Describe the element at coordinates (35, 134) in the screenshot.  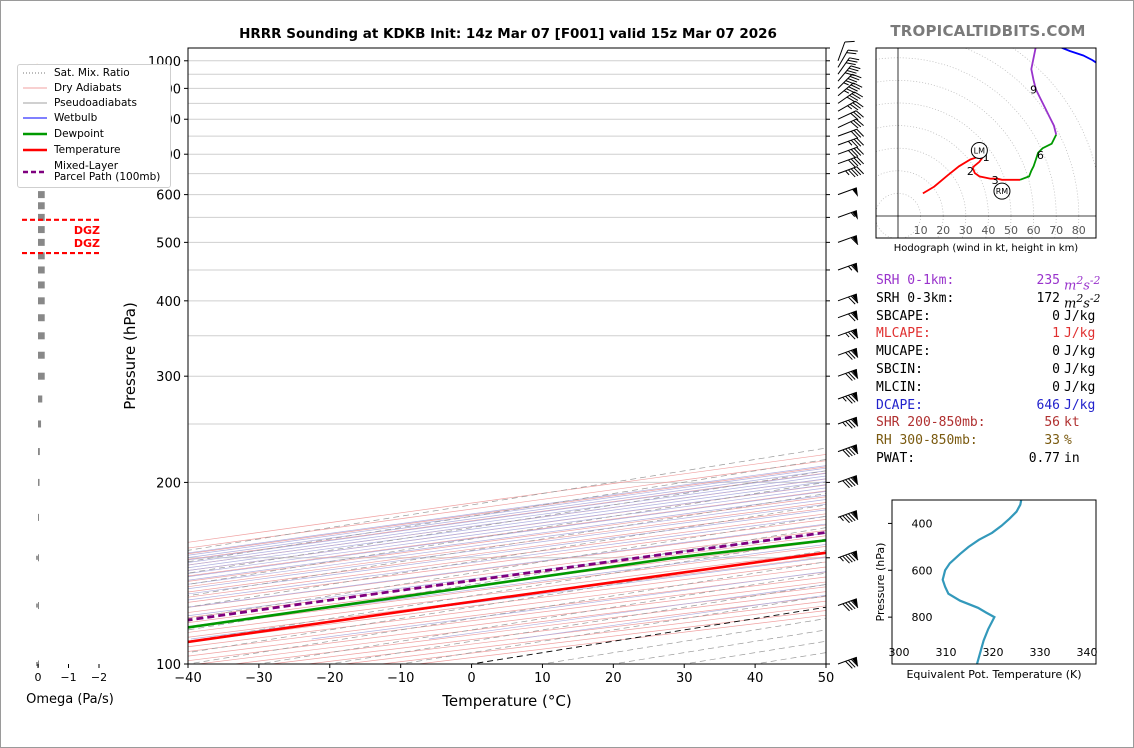
I see `legend-swatch-green-thick` at that location.